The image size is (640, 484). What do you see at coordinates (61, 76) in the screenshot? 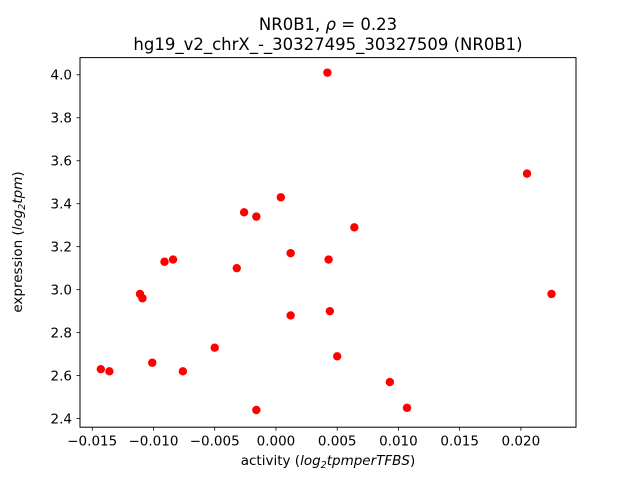
I see `y-tick-label: 4.0` at bounding box center [61, 76].